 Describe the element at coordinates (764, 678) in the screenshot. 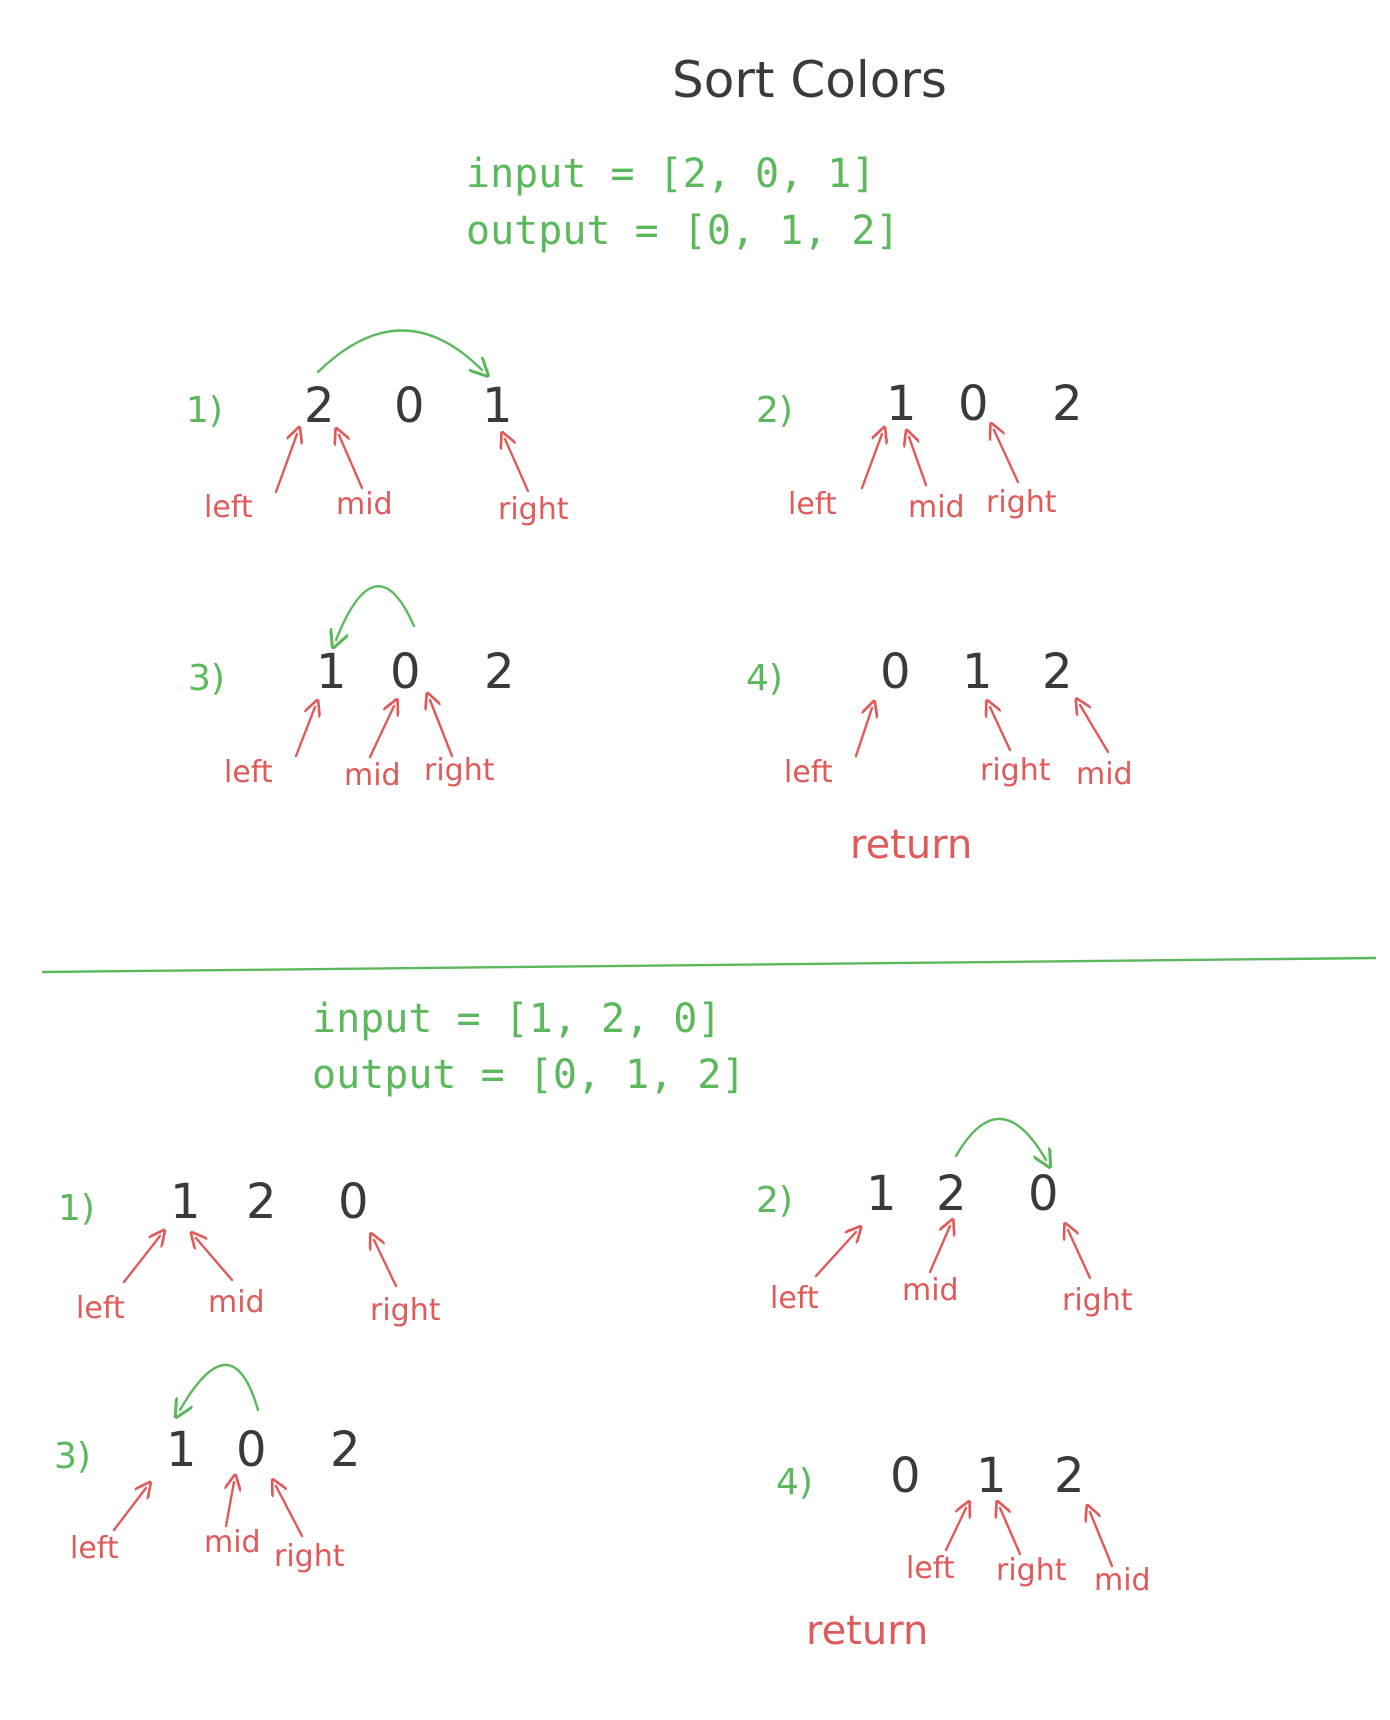

I see `step-label: 4)` at that location.